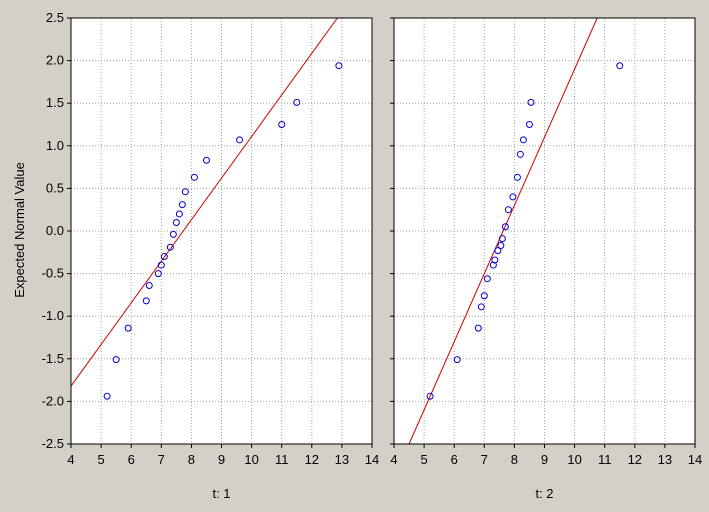 The width and height of the screenshot is (709, 512). Describe the element at coordinates (55, 60) in the screenshot. I see `y-tick-label: 2.0` at that location.